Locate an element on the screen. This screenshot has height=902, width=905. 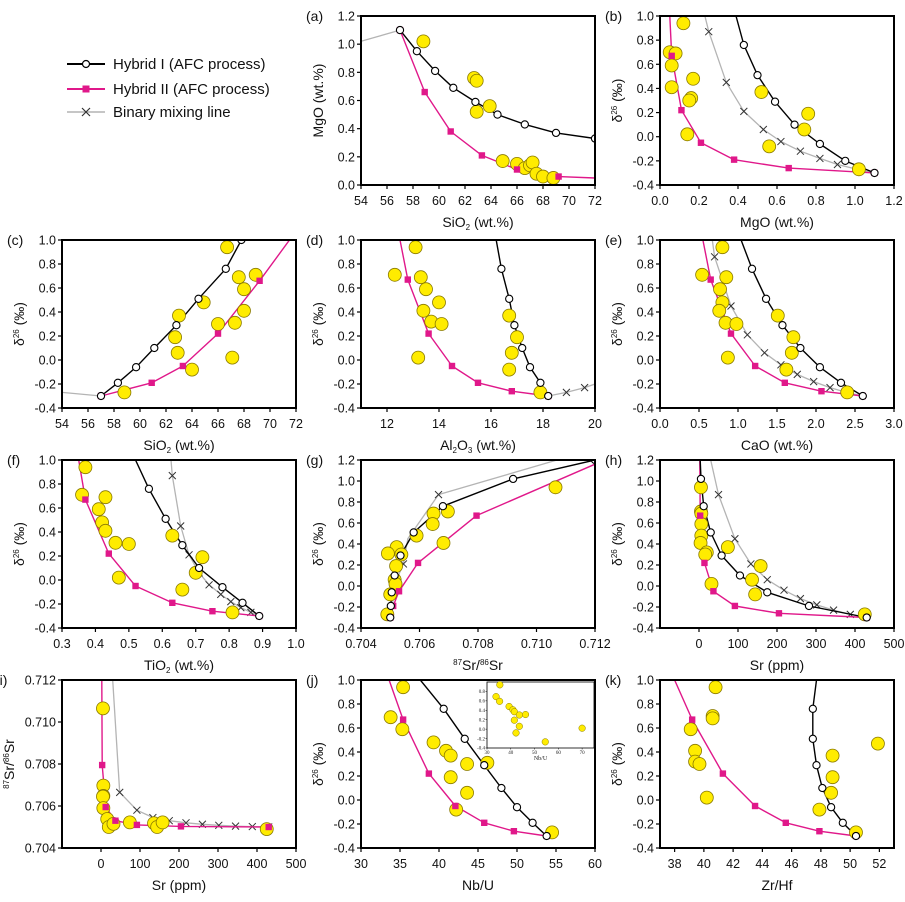
y-tick-label: 0.2 is located at coordinates (645, 113).